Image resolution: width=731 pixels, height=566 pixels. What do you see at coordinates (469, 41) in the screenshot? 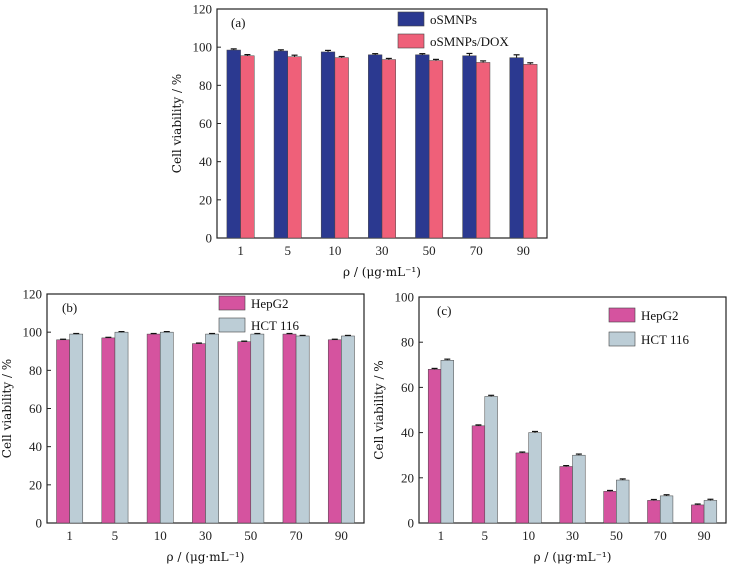
I see `legend-label: oSMNPs/DOX` at bounding box center [469, 41].